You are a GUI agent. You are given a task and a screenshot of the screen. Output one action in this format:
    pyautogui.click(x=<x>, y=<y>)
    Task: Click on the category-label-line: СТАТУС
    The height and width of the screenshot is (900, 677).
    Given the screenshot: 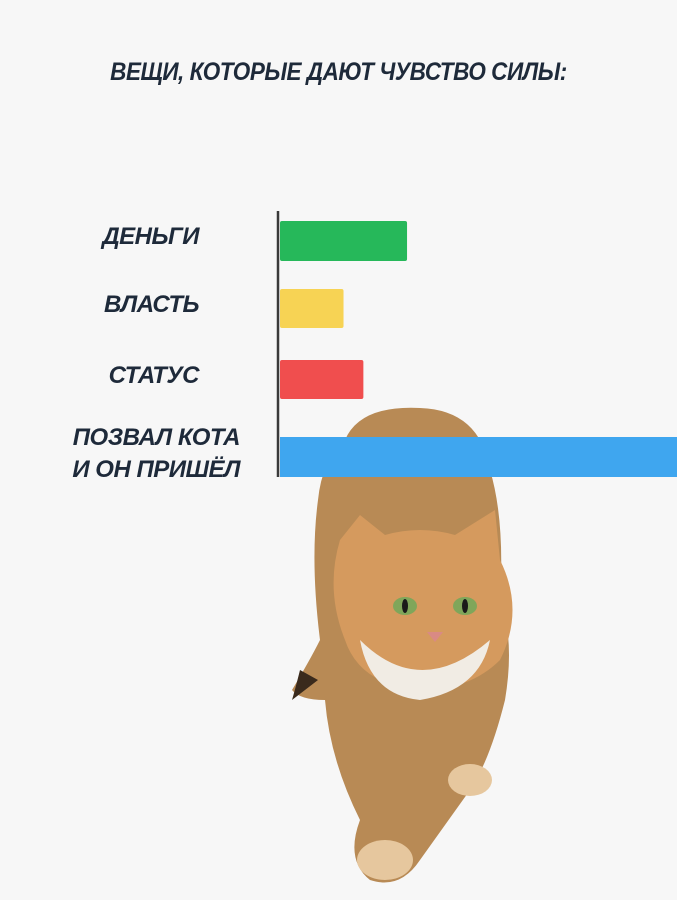 What is the action you would take?
    pyautogui.click(x=154, y=375)
    